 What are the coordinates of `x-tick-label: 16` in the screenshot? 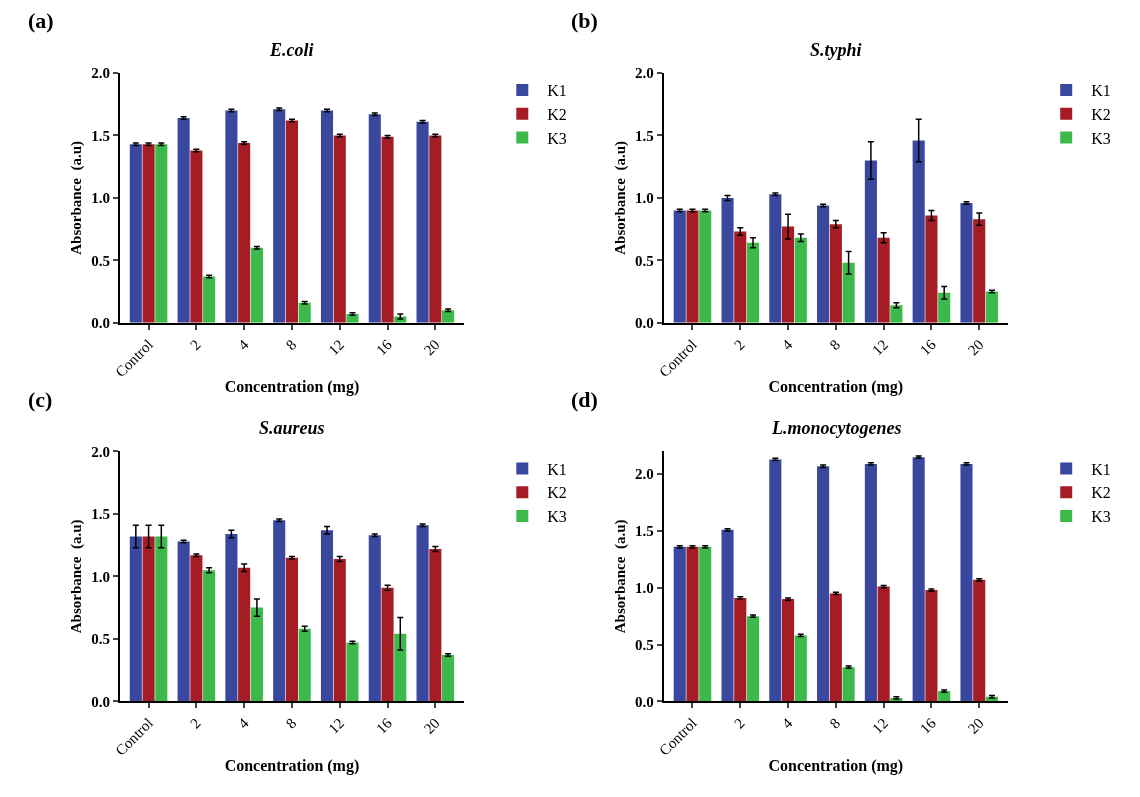 It's located at (384, 347).